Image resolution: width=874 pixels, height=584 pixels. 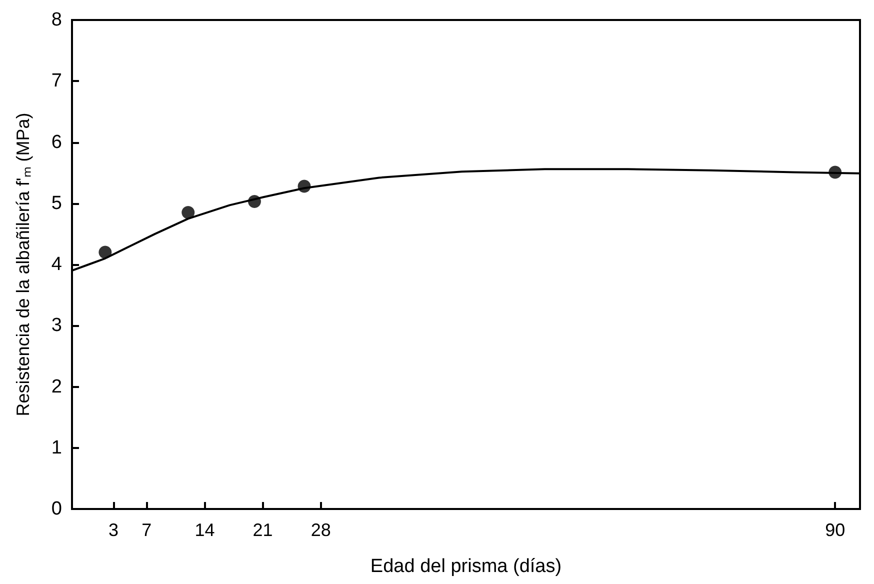 What do you see at coordinates (56, 20) in the screenshot?
I see `y-tick-label: 8` at bounding box center [56, 20].